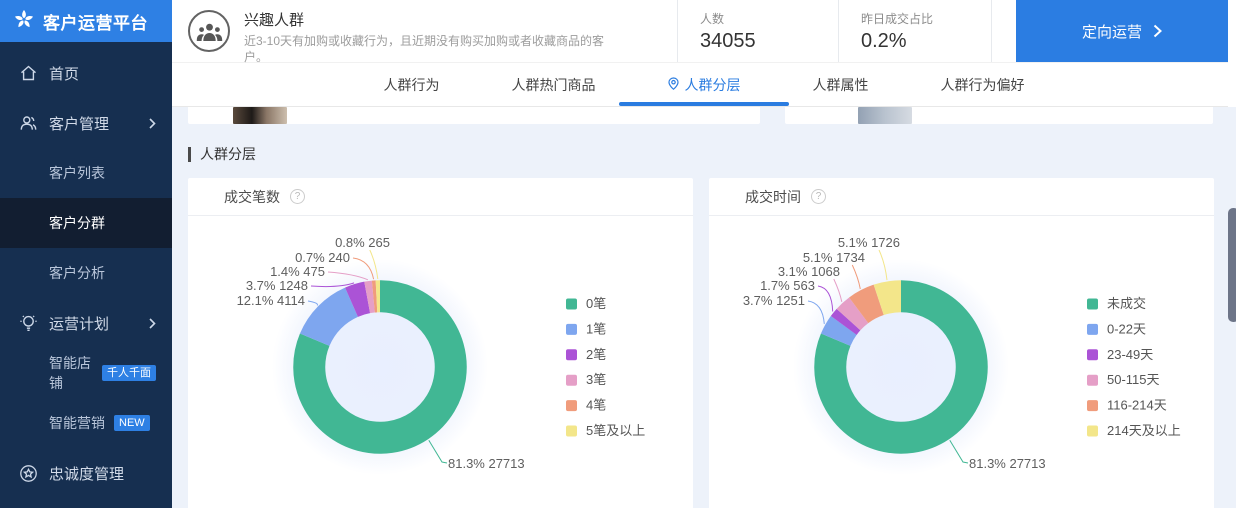 Image resolution: width=1236 pixels, height=508 pixels. I want to click on section-header: 人群分层, so click(222, 154).